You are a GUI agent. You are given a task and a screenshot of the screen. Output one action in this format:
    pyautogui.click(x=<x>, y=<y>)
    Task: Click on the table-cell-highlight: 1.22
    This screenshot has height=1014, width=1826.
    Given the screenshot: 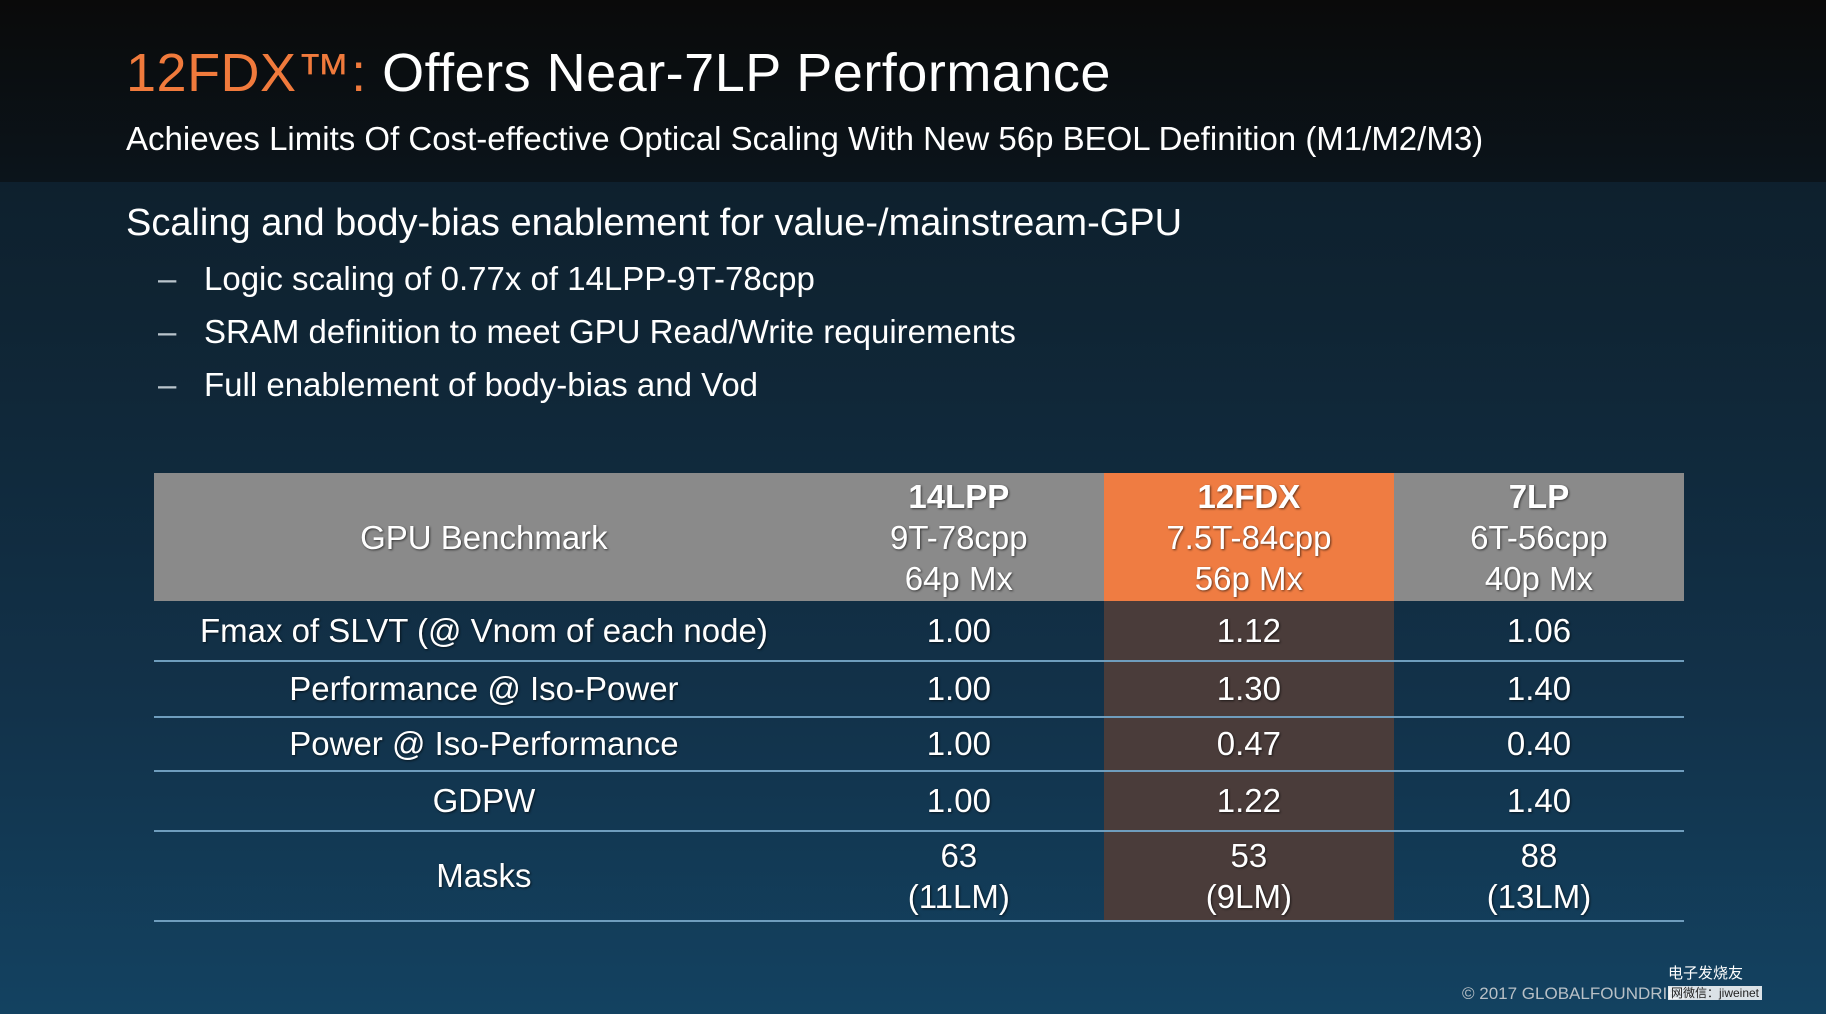 What is the action you would take?
    pyautogui.click(x=1248, y=801)
    